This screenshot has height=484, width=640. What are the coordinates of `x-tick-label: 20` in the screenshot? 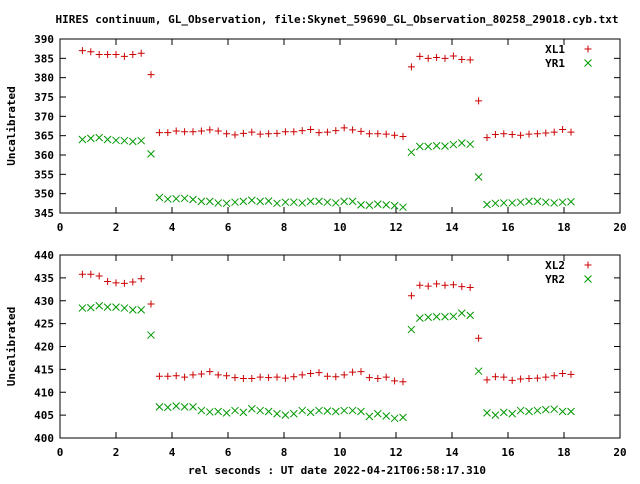 It's located at (619, 452).